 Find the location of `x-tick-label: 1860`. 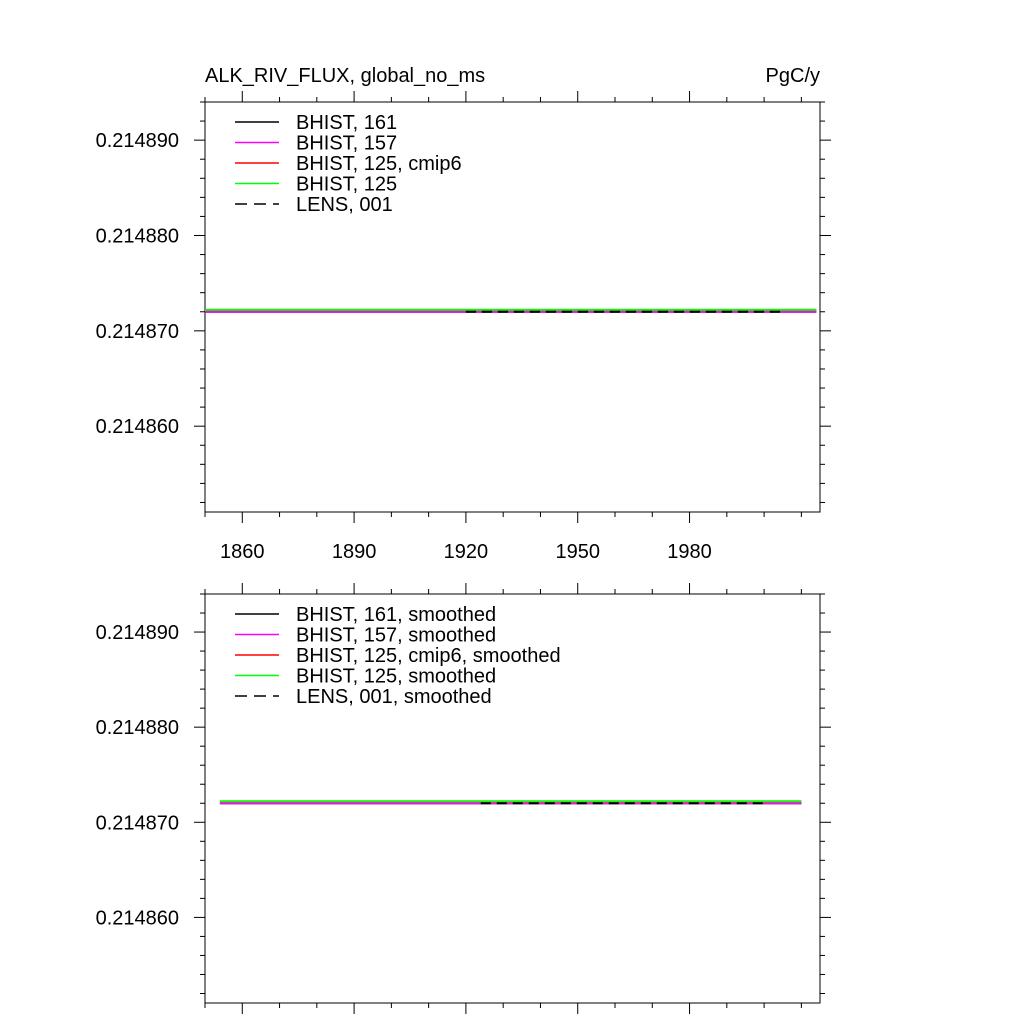

x-tick-label: 1860 is located at coordinates (242, 552).